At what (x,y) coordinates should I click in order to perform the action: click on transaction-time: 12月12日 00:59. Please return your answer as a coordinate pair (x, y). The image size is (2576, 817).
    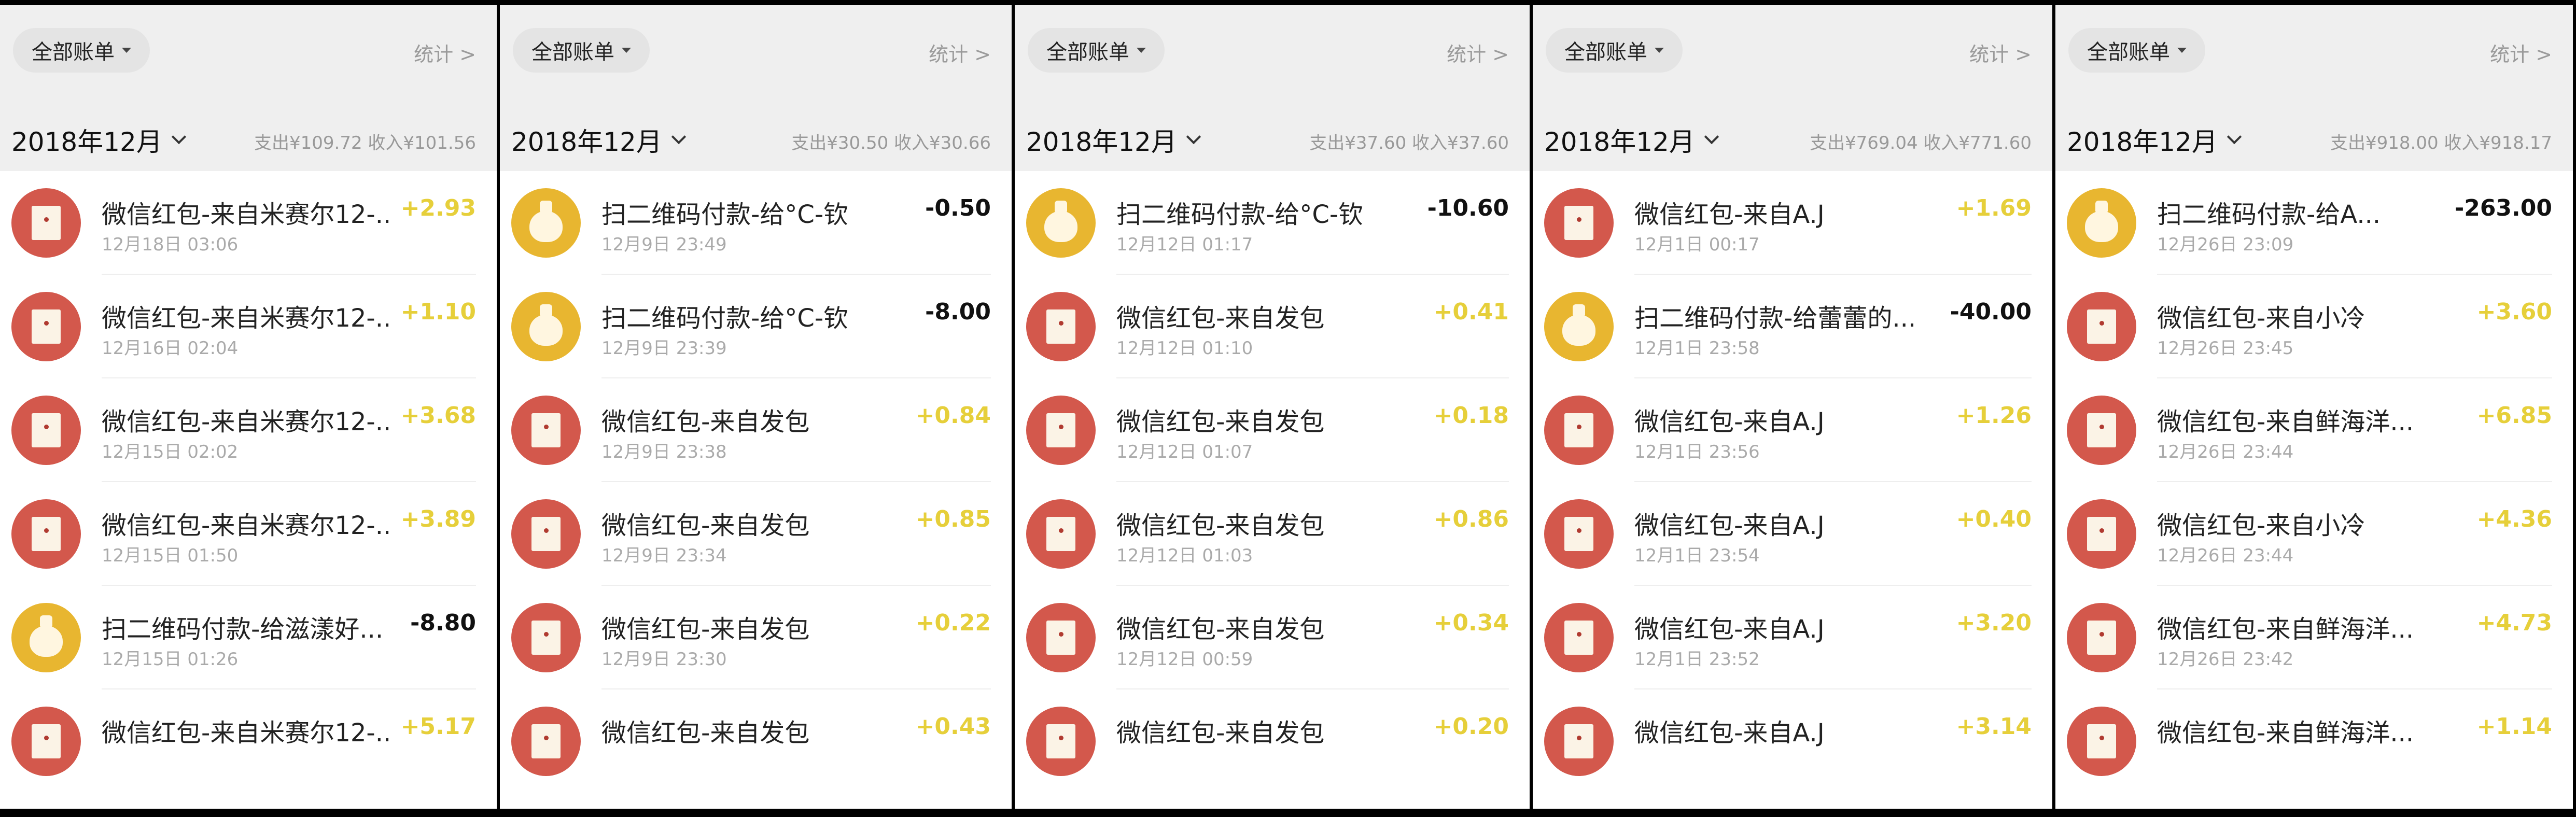
    Looking at the image, I should click on (1184, 659).